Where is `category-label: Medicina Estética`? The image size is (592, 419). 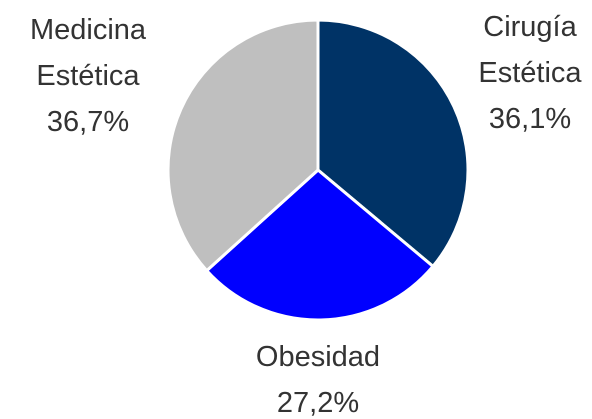 category-label: Medicina Estética is located at coordinates (88, 53).